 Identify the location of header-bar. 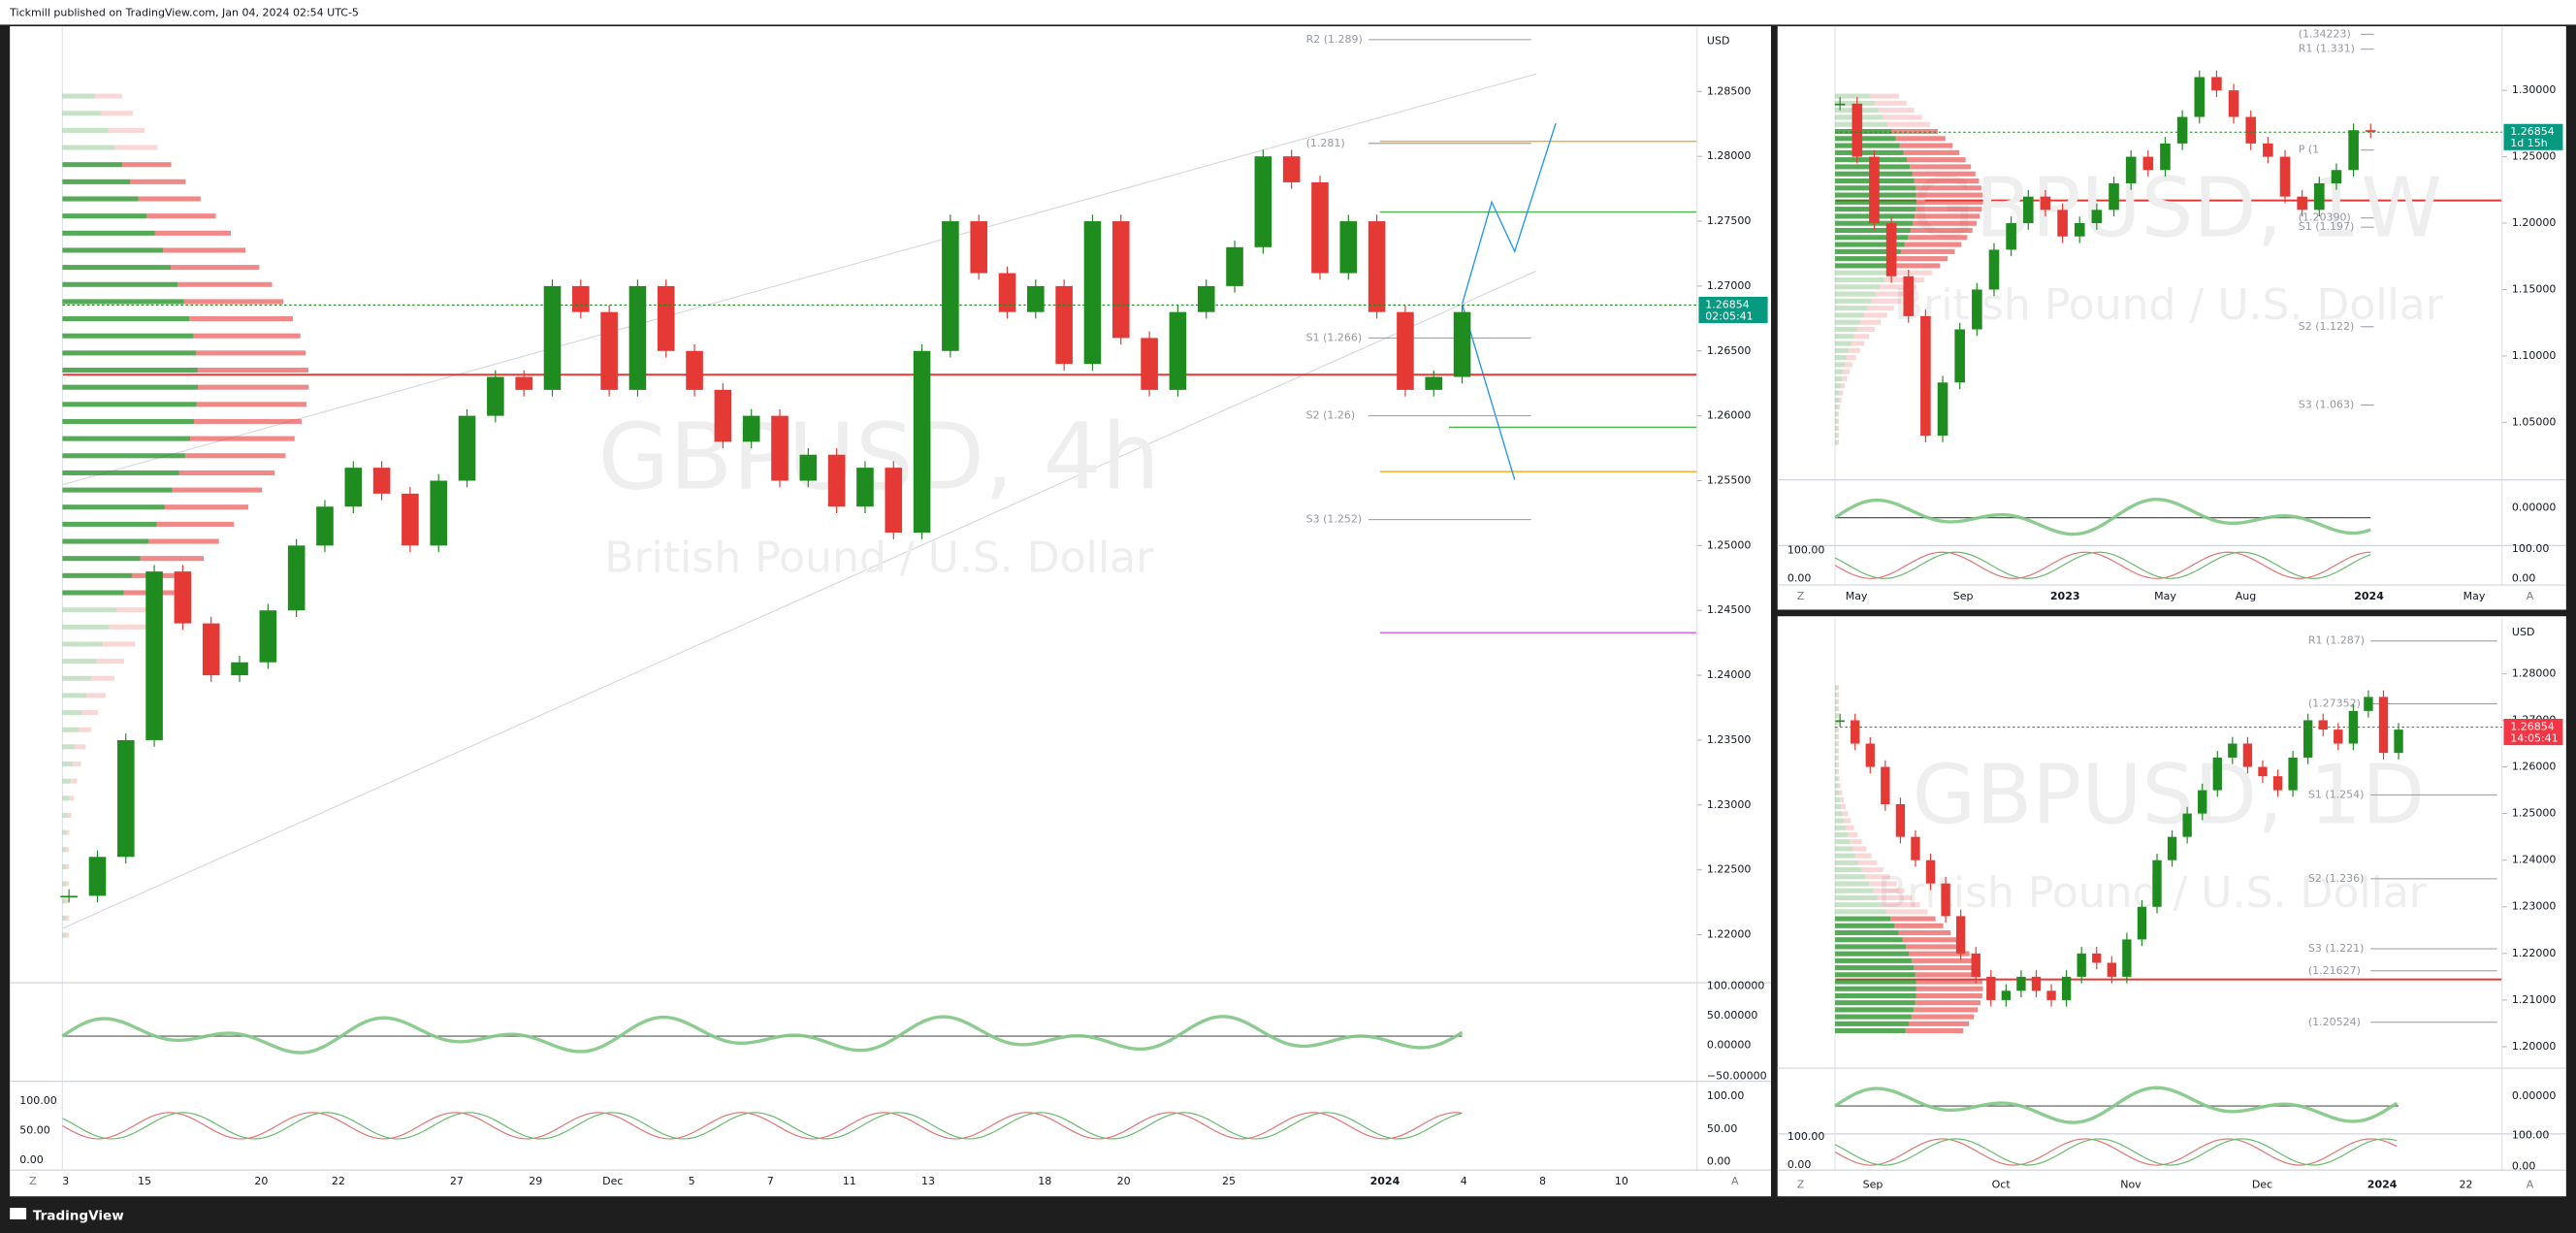
(1288, 13).